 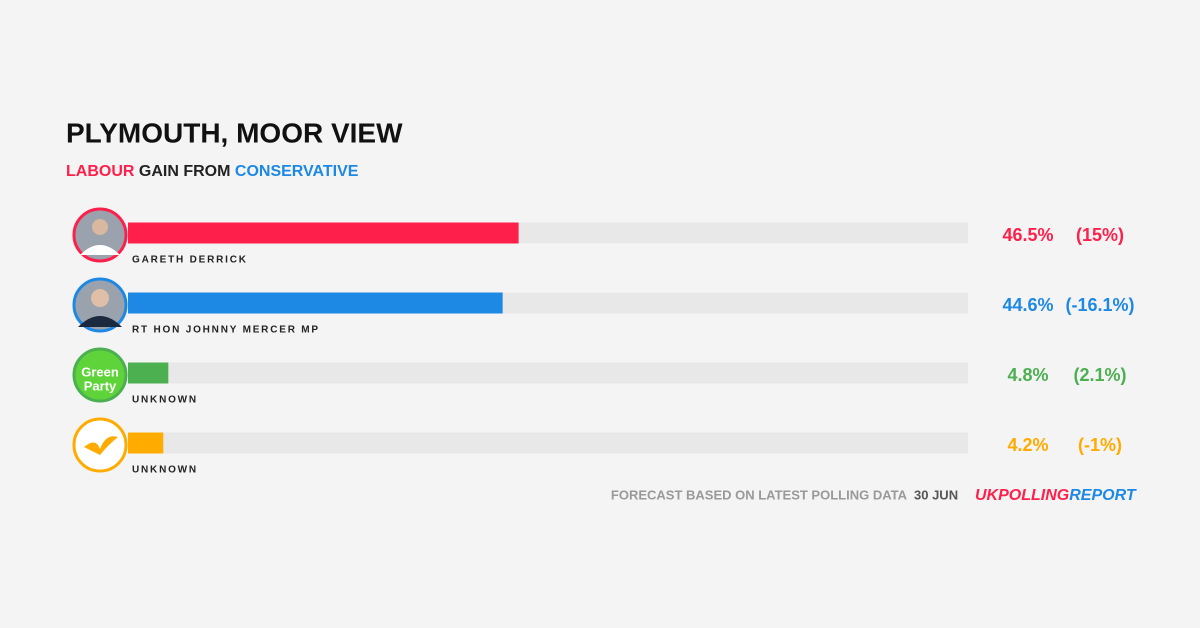 I want to click on logo-text: Green, so click(x=100, y=371).